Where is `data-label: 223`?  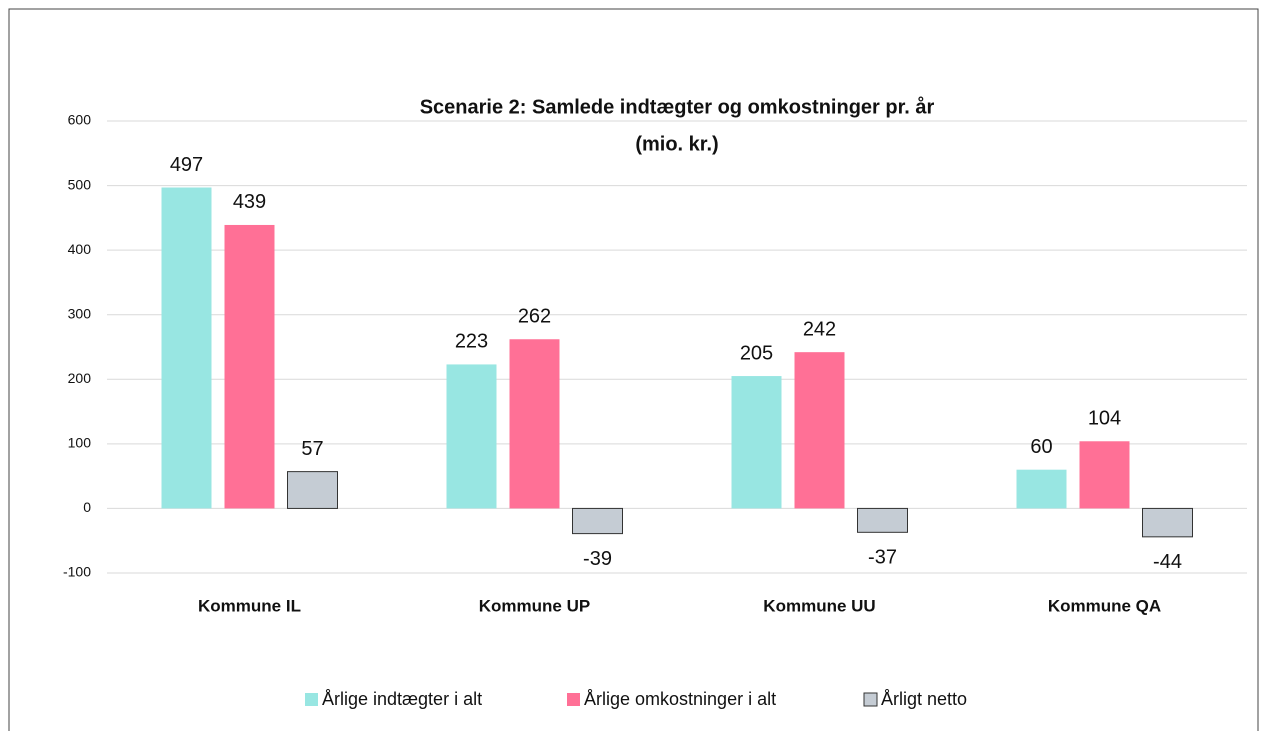
data-label: 223 is located at coordinates (471, 342).